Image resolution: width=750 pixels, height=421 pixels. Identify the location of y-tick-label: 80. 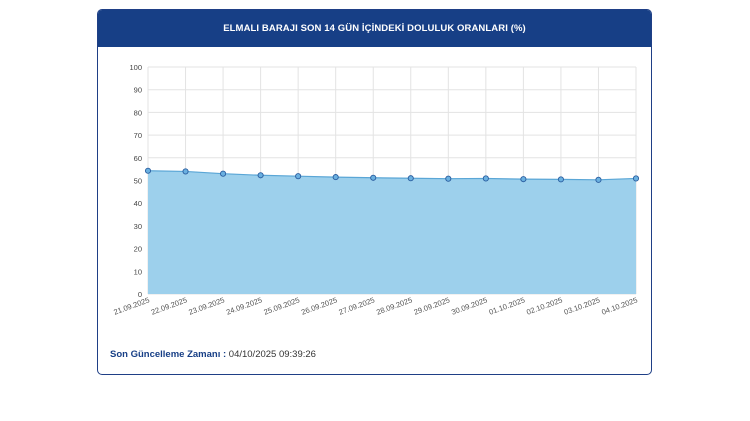
(138, 112).